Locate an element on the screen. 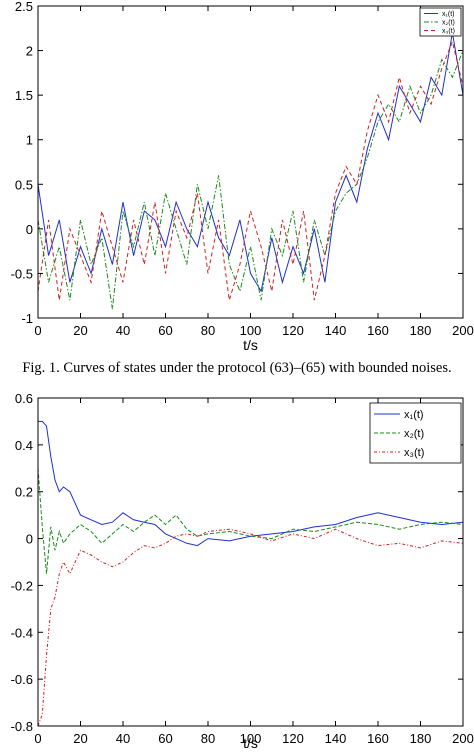 Image resolution: width=474 pixels, height=752 pixels. y-tick-label: 1 is located at coordinates (29, 140).